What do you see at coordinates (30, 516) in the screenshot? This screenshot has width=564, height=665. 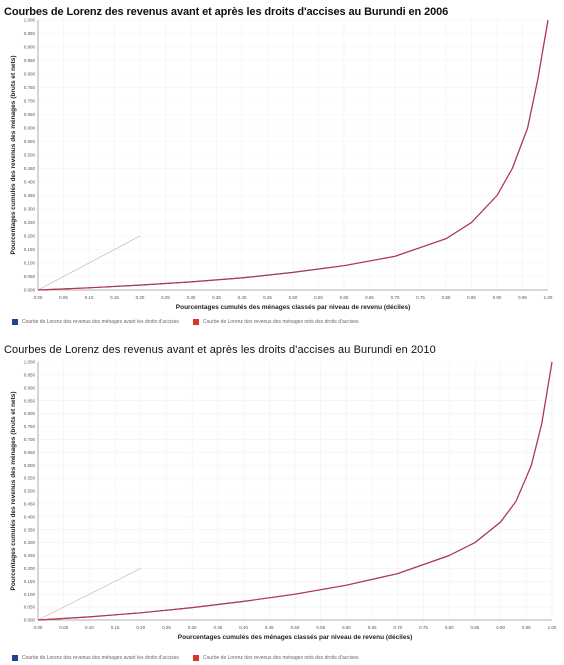 I see `y-tick-label: 0.400` at bounding box center [30, 516].